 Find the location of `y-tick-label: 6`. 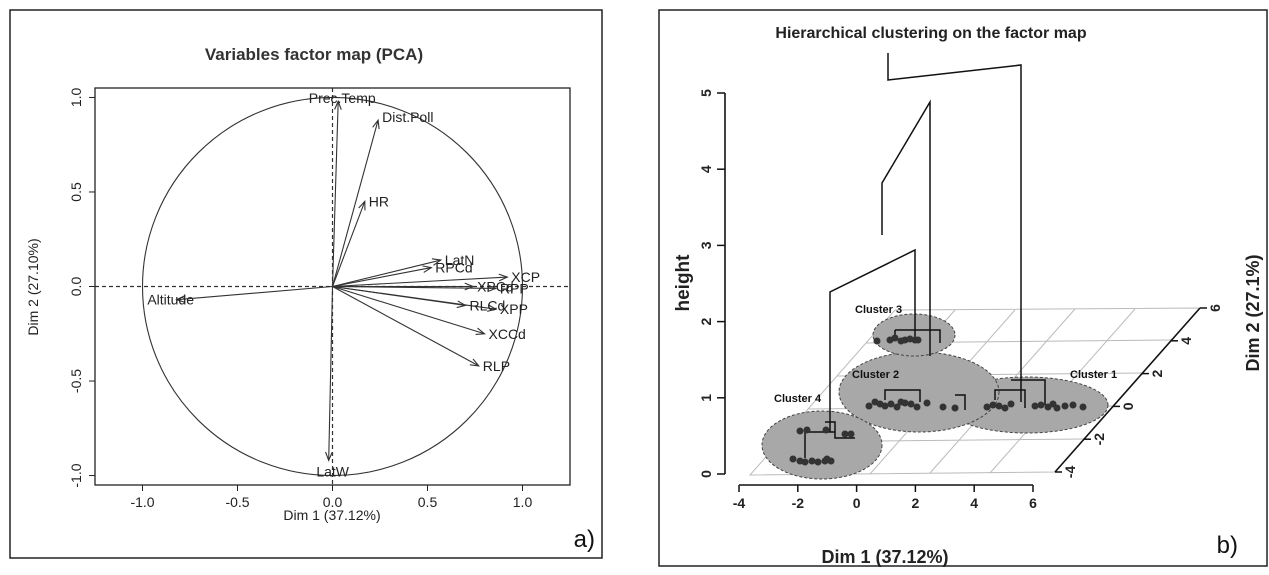

y-tick-label: 6 is located at coordinates (1215, 308).